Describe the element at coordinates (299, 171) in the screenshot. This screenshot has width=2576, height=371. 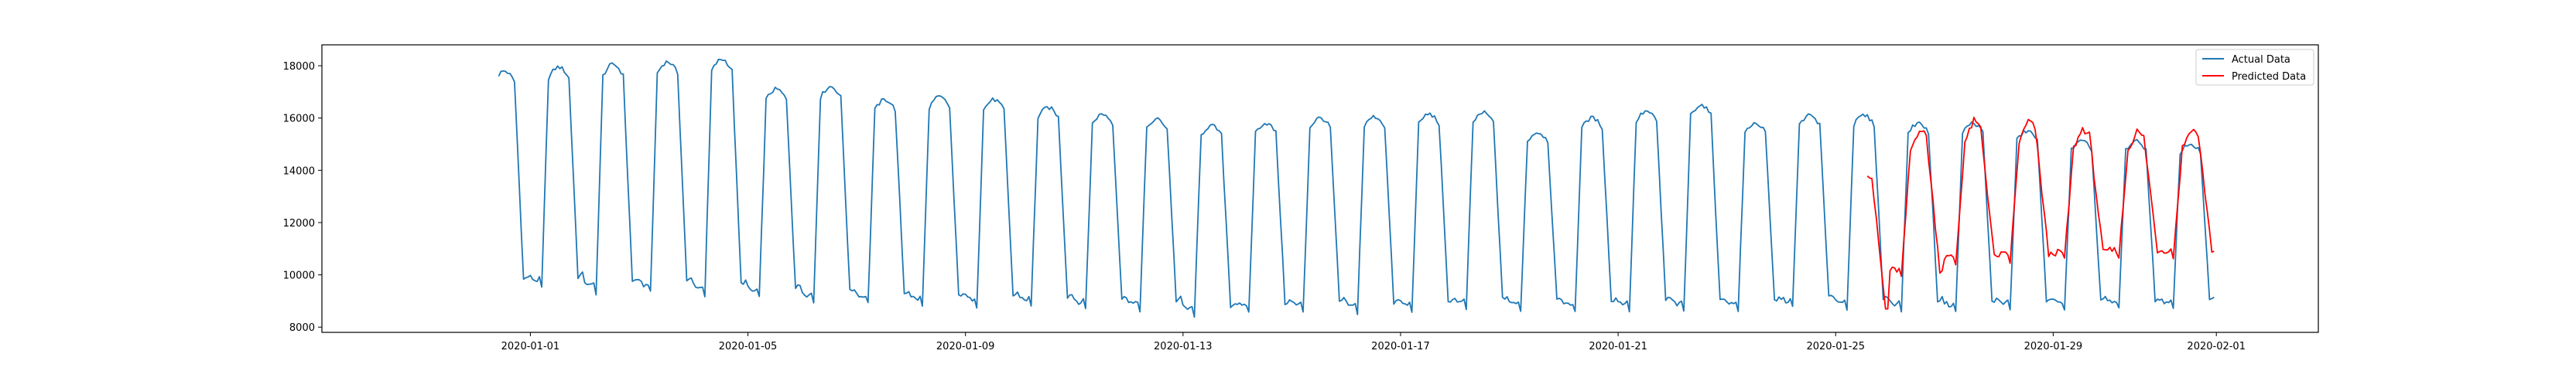
I see `y-tick-label: 14000` at that location.